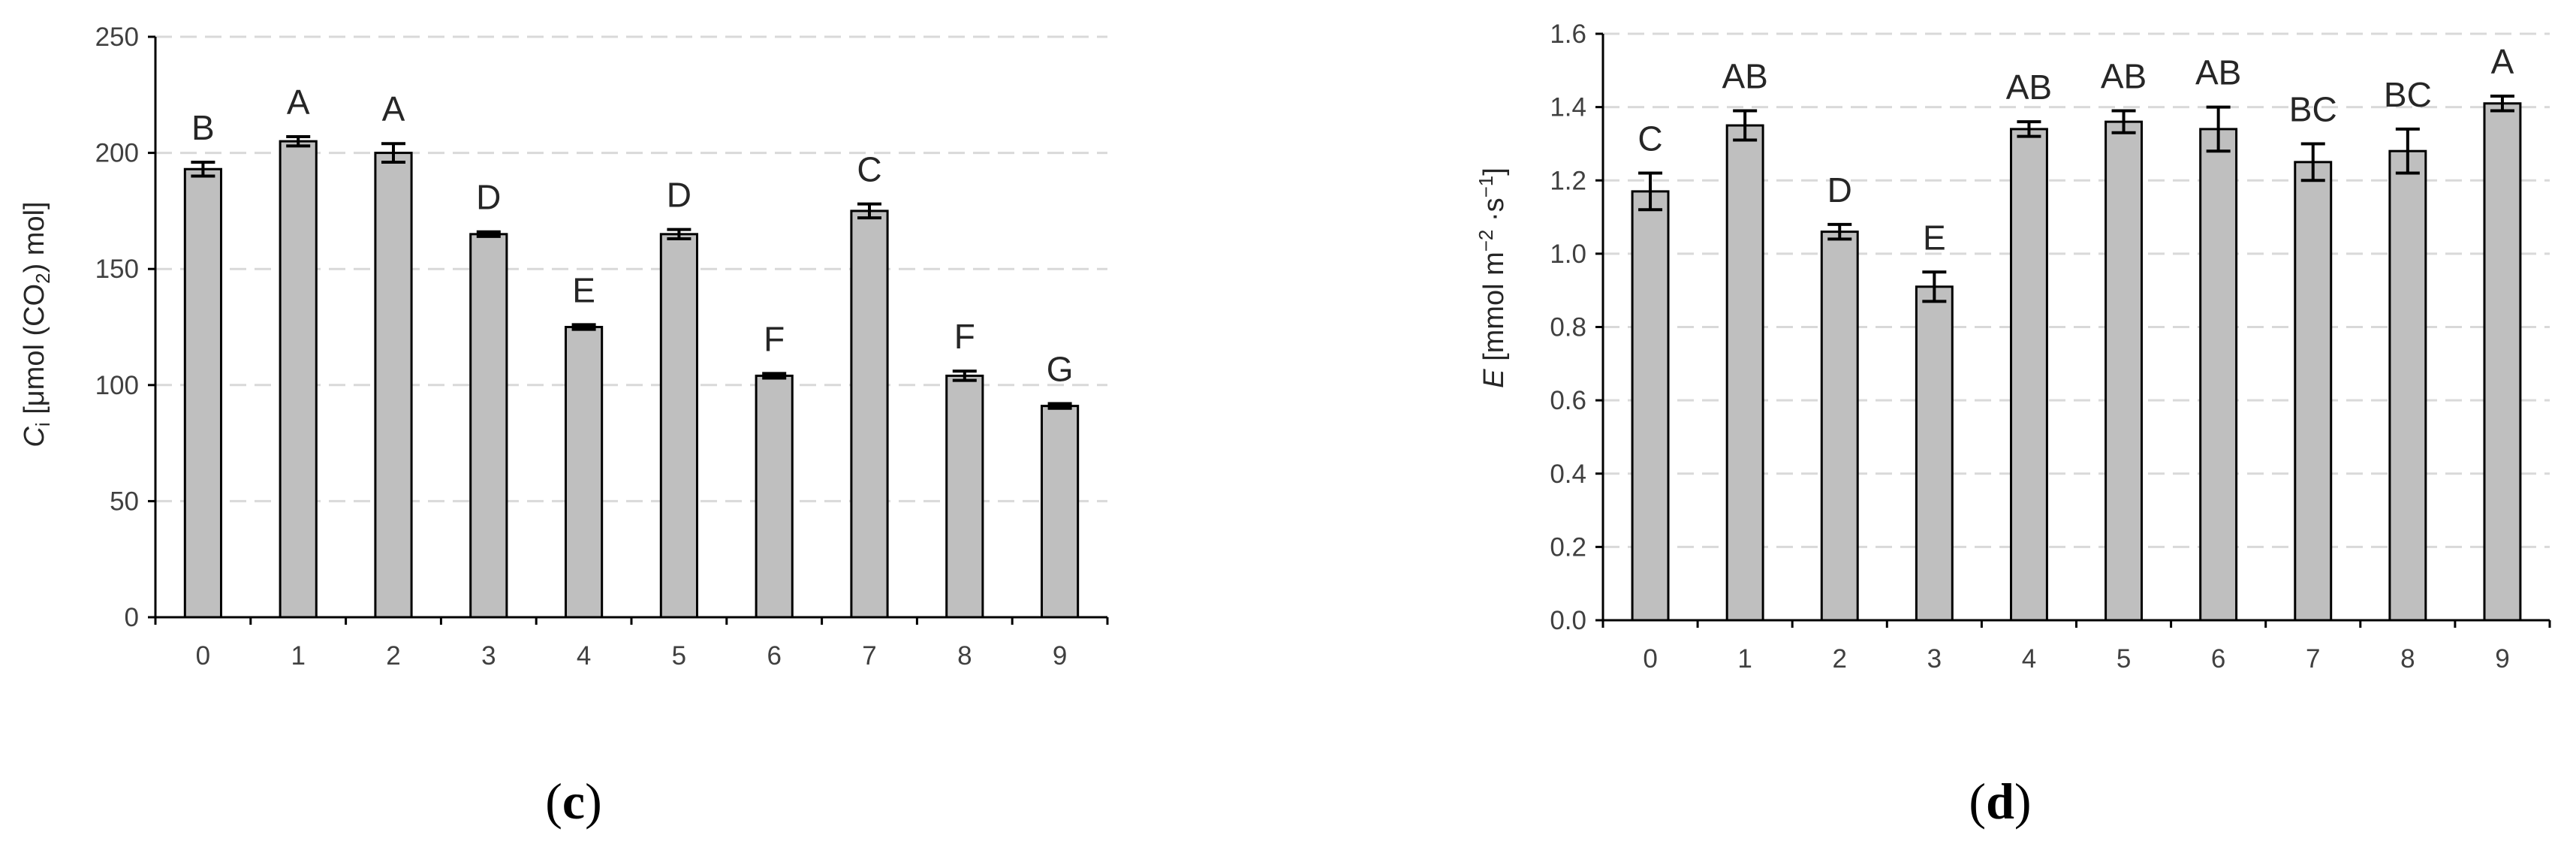 This screenshot has width=2576, height=847. Describe the element at coordinates (1934, 659) in the screenshot. I see `x-tick-label-d: 3` at that location.